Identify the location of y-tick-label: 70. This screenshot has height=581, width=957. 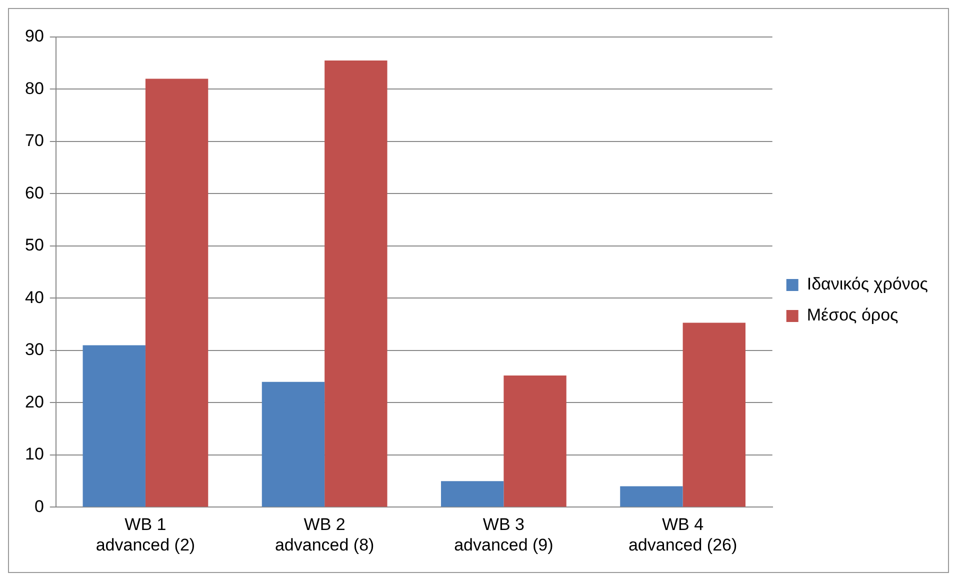
(34, 140).